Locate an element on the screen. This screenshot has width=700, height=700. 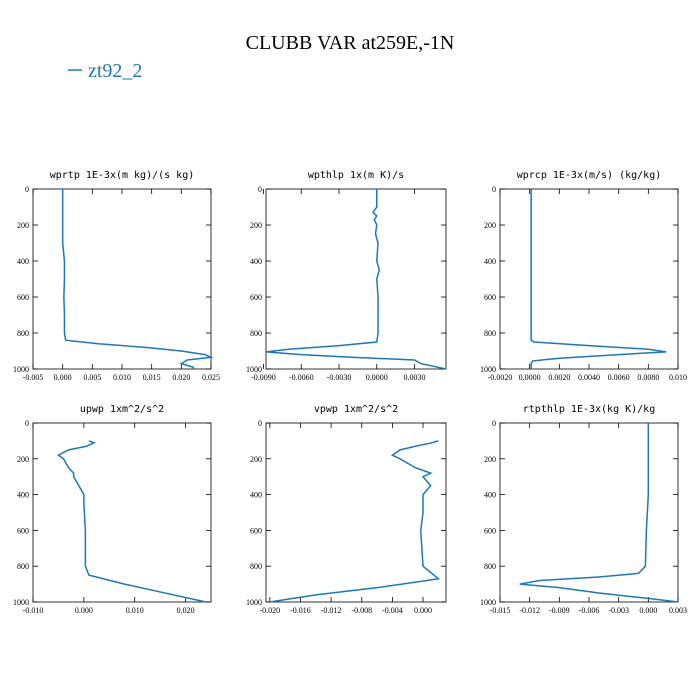
x-tick-label: 0.005 is located at coordinates (92, 377).